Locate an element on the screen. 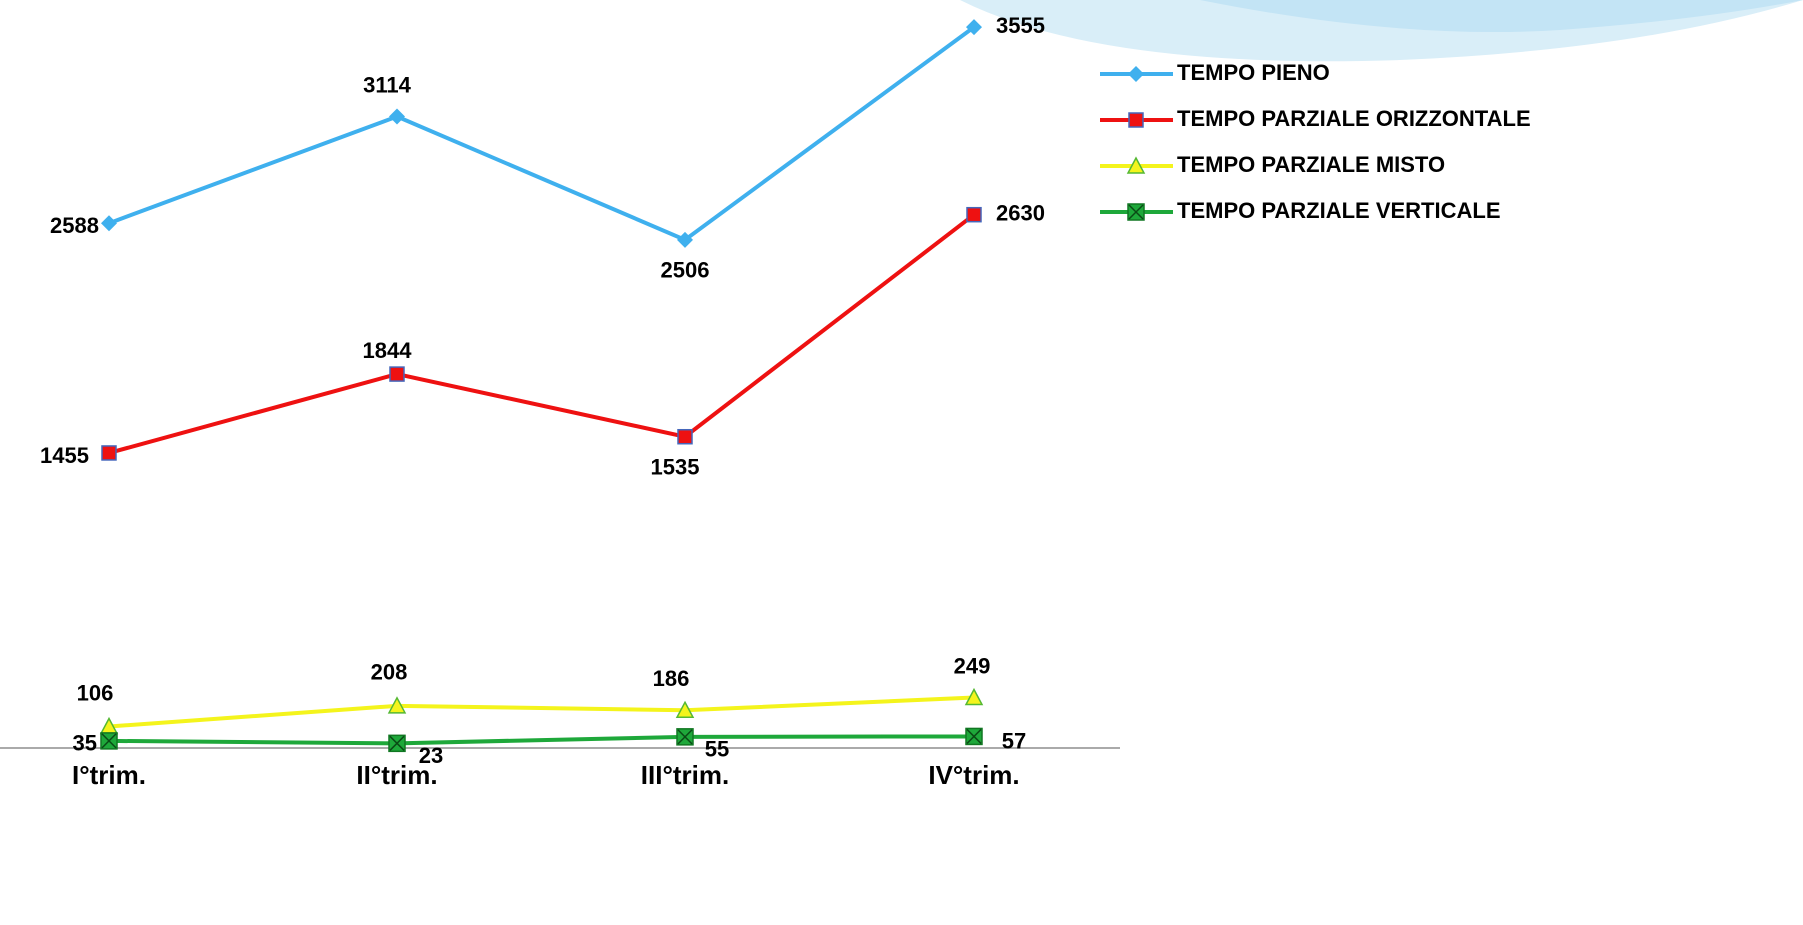 The width and height of the screenshot is (1803, 925). data-label: 1535 is located at coordinates (675, 467).